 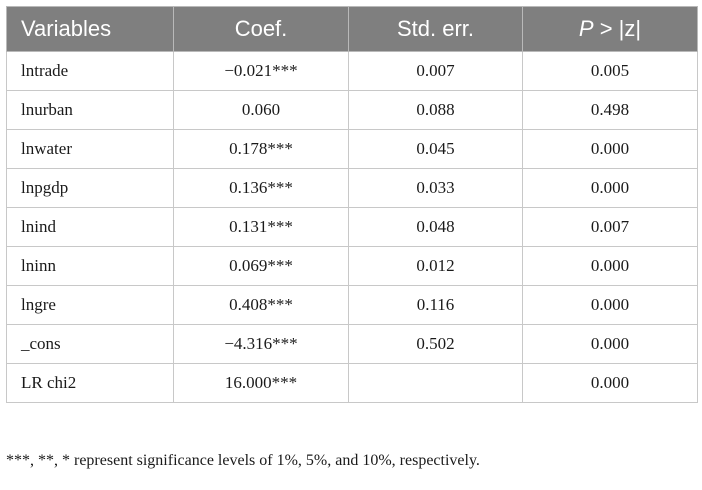 What do you see at coordinates (261, 29) in the screenshot?
I see `header-coef: Coef.` at bounding box center [261, 29].